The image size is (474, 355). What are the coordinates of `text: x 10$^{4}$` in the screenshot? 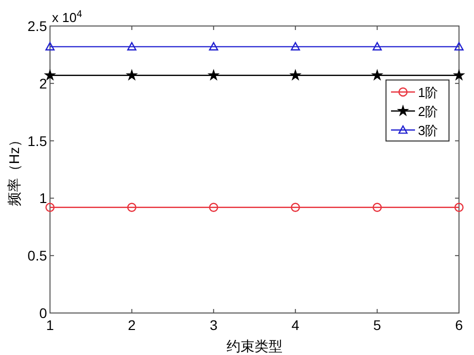 It's located at (67, 16).